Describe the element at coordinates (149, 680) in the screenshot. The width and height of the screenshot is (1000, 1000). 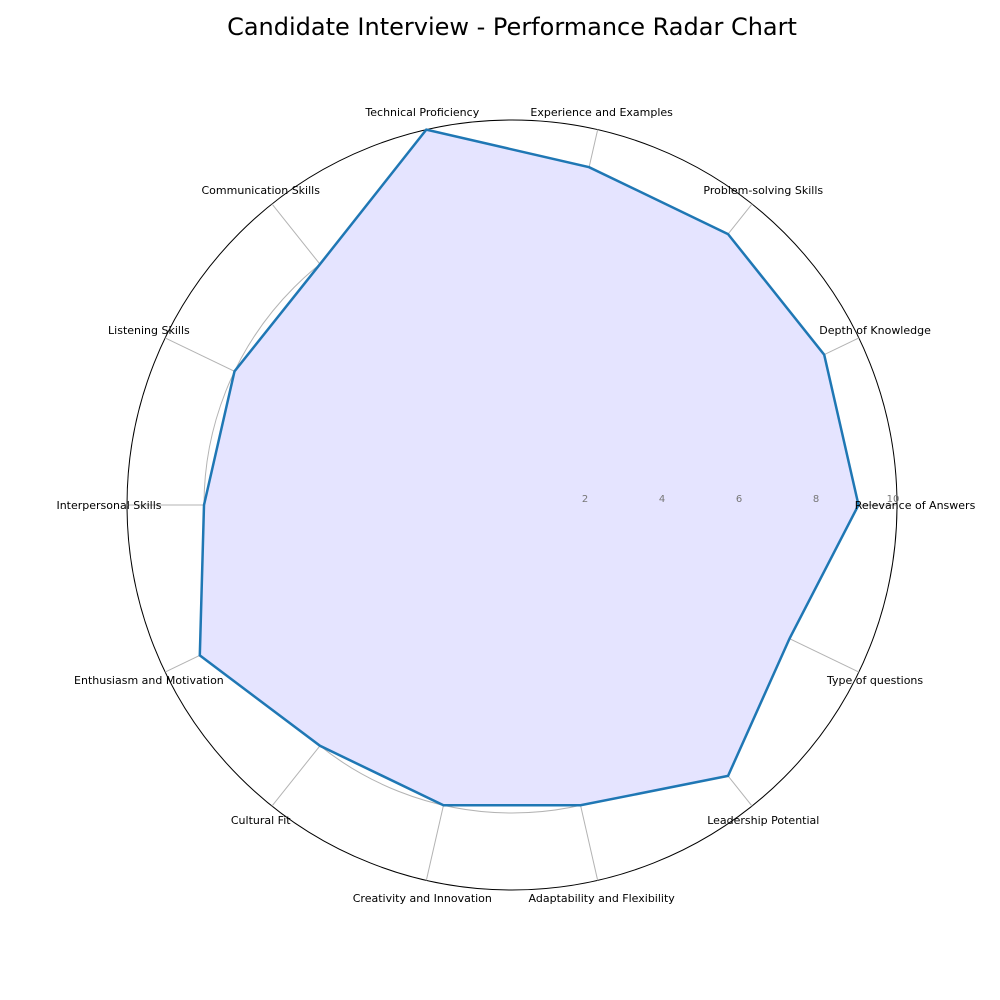
I see `category-label: Enthusiasm and Motivation` at that location.